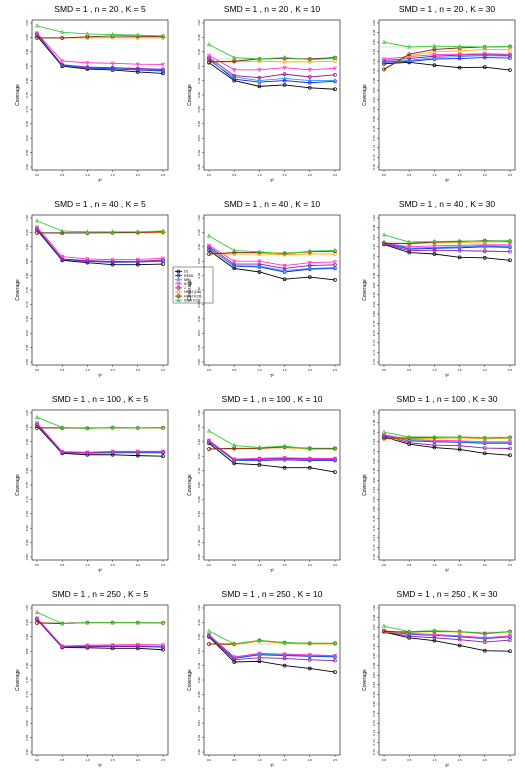  What do you see at coordinates (272, 9) in the screenshot?
I see `chart-title: SMD = 1 , n = 20 , K = 10` at bounding box center [272, 9].